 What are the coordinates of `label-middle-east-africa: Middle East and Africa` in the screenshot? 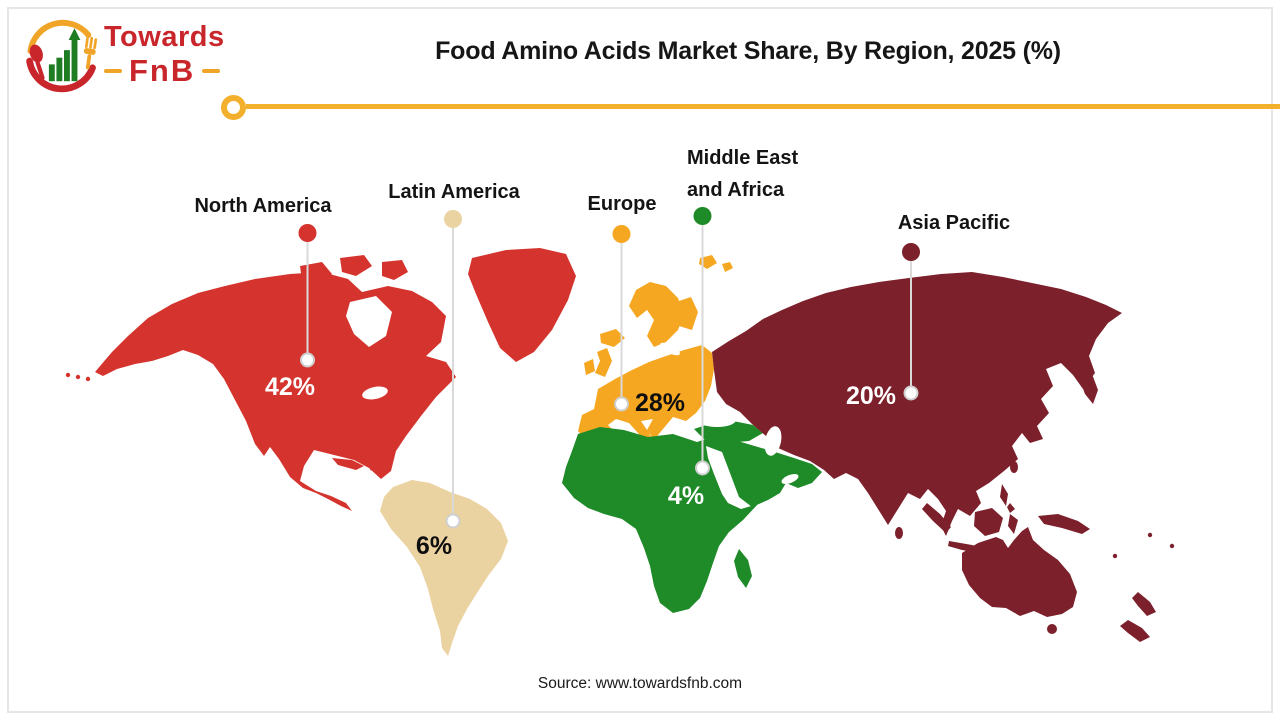 It's located at (743, 174).